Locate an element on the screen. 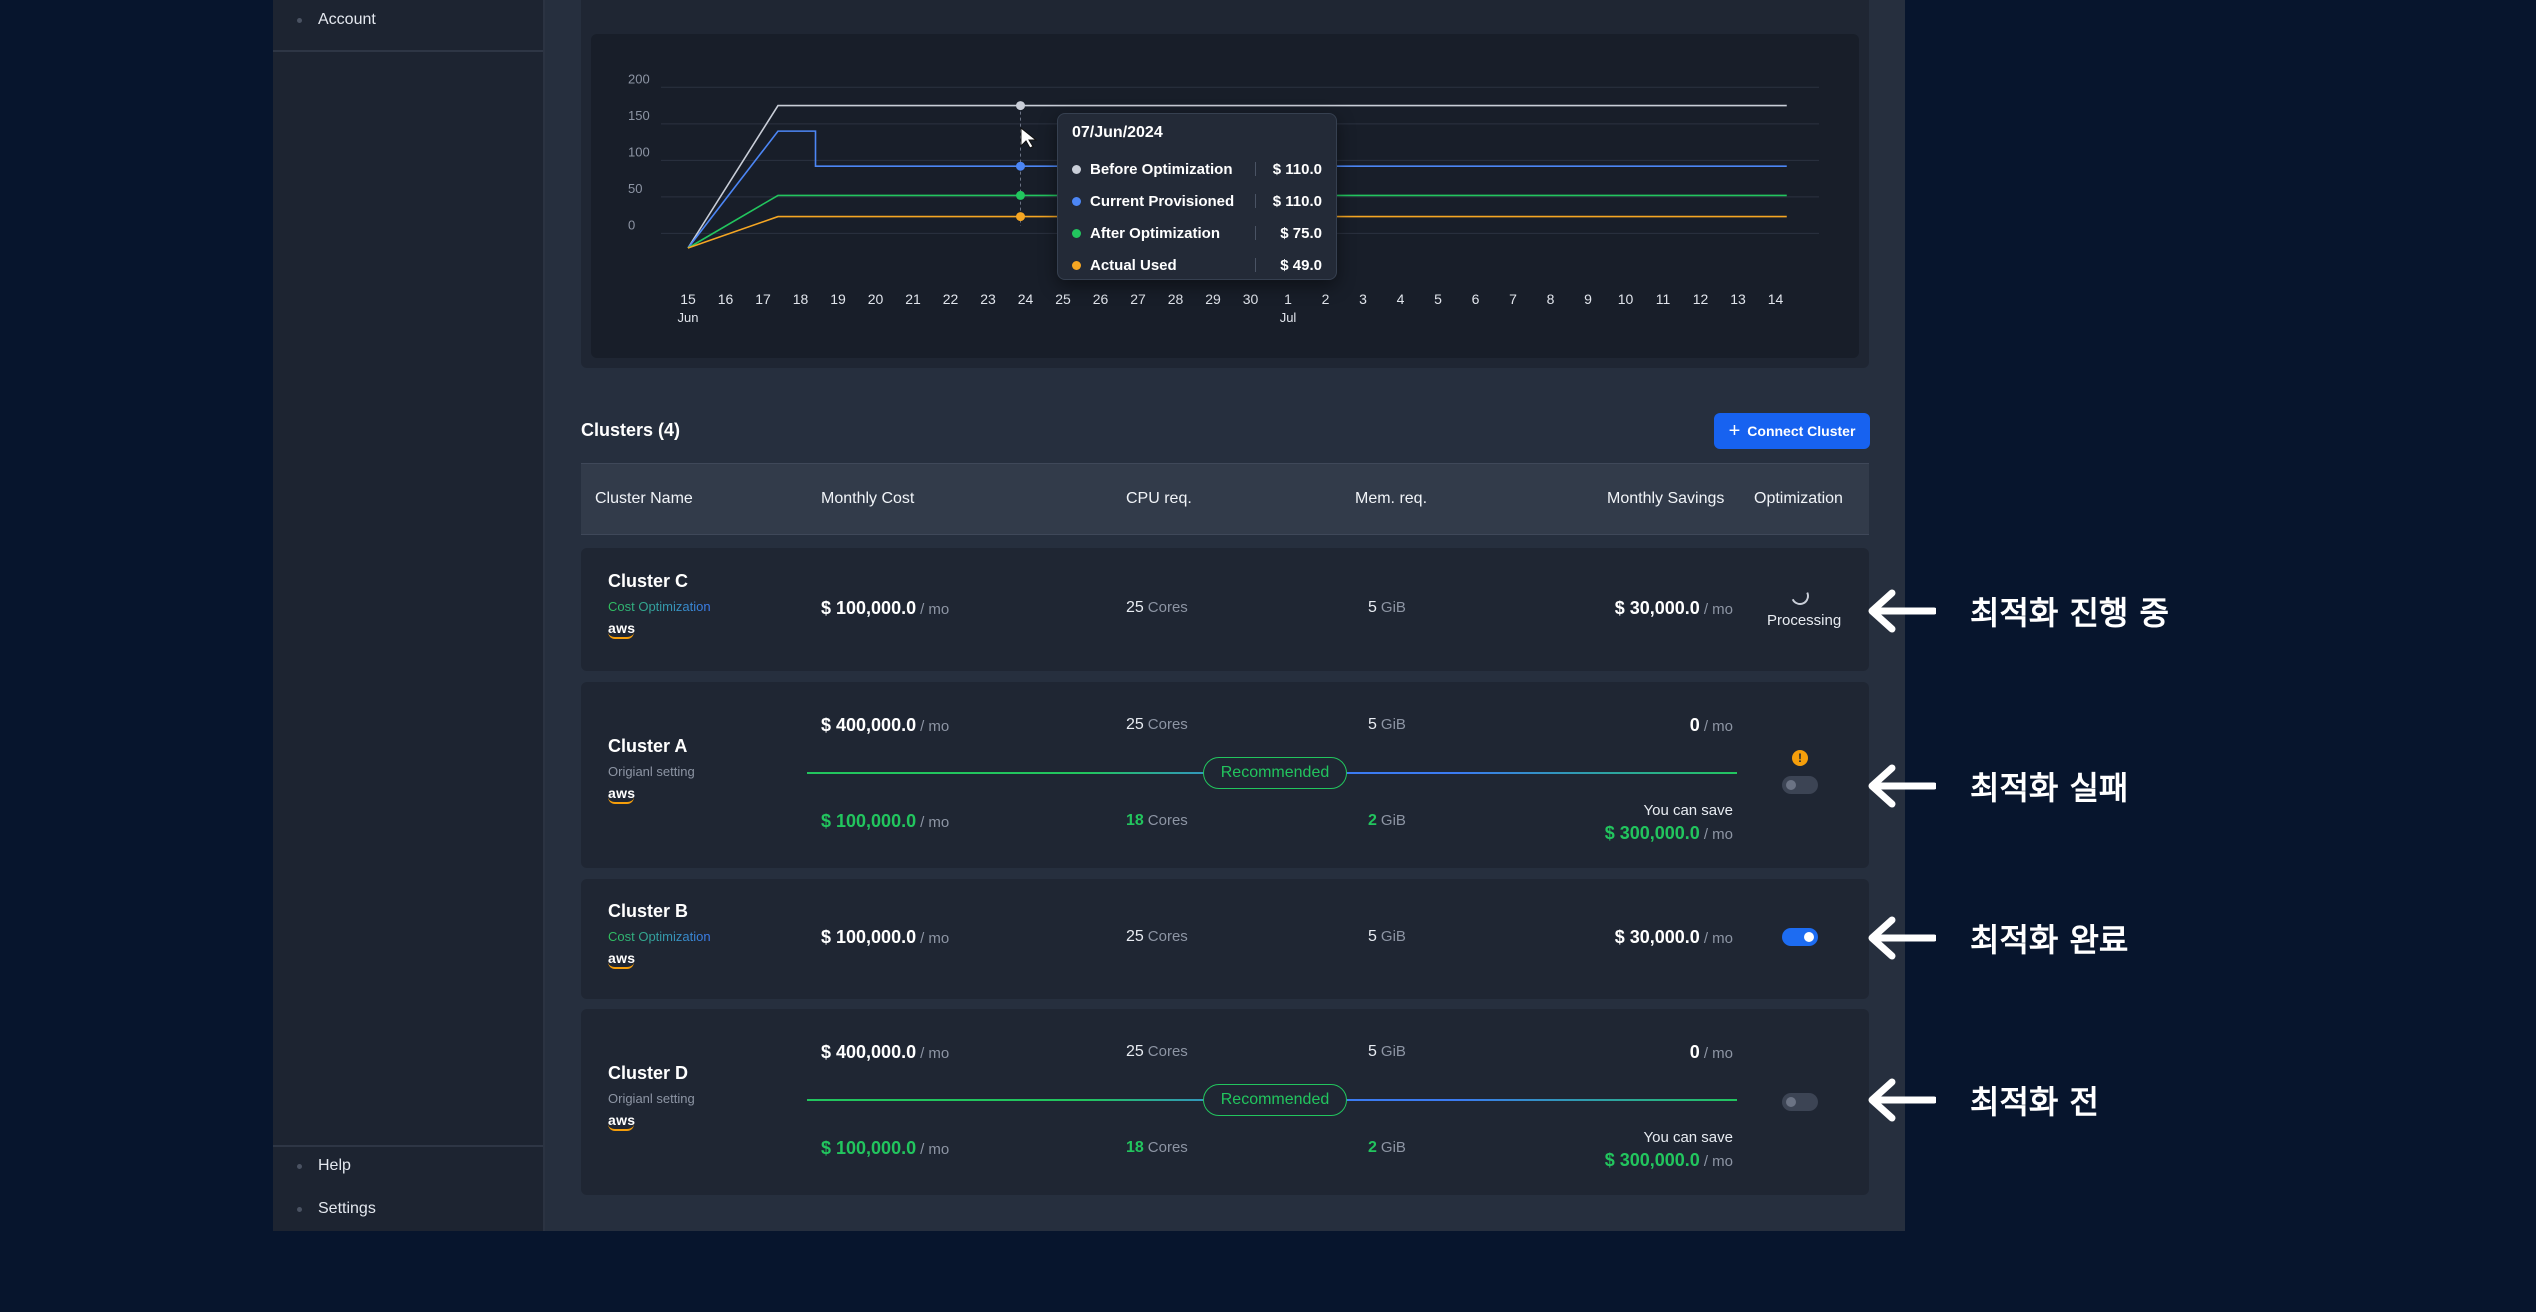 The height and width of the screenshot is (1312, 2536). tooltip-series-name: Actual Used is located at coordinates (1133, 265).